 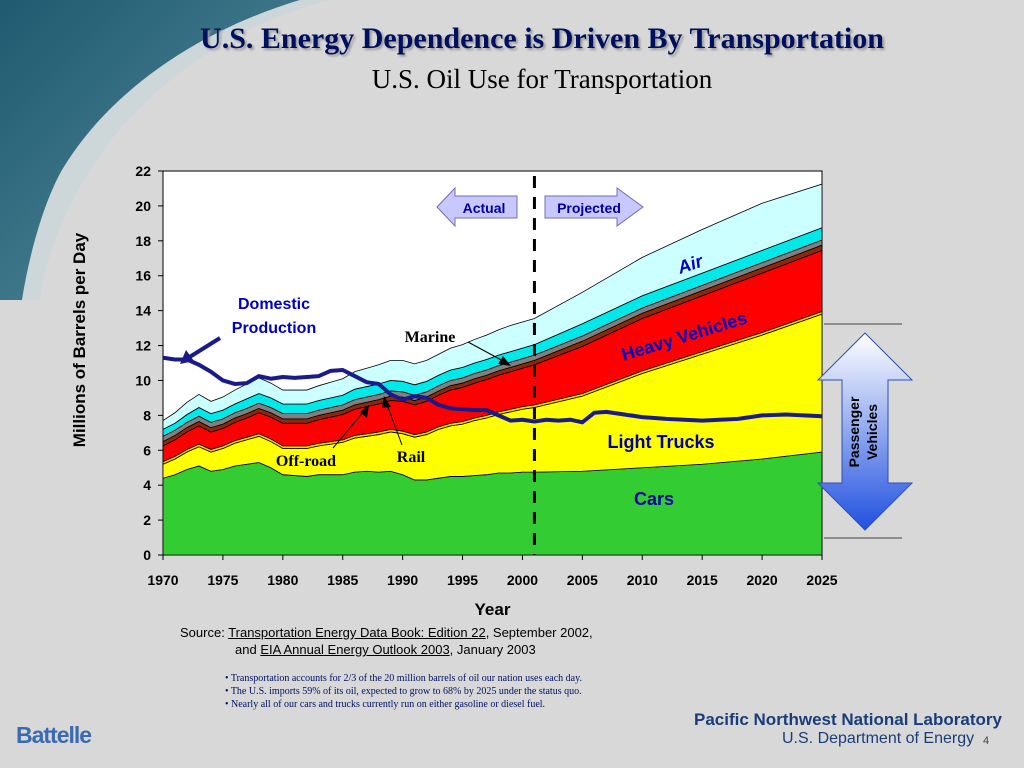 I want to click on y-tick-label: 18, so click(x=143, y=241).